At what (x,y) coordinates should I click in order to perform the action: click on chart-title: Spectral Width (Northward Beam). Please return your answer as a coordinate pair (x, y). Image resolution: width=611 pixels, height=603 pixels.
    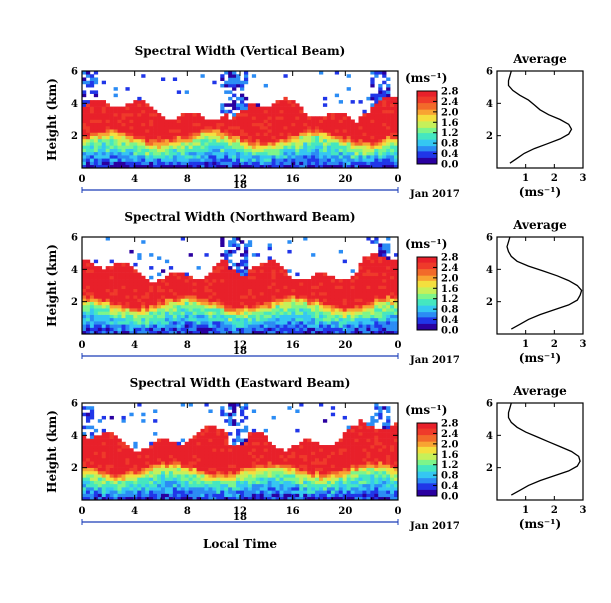
    Looking at the image, I should click on (239, 217).